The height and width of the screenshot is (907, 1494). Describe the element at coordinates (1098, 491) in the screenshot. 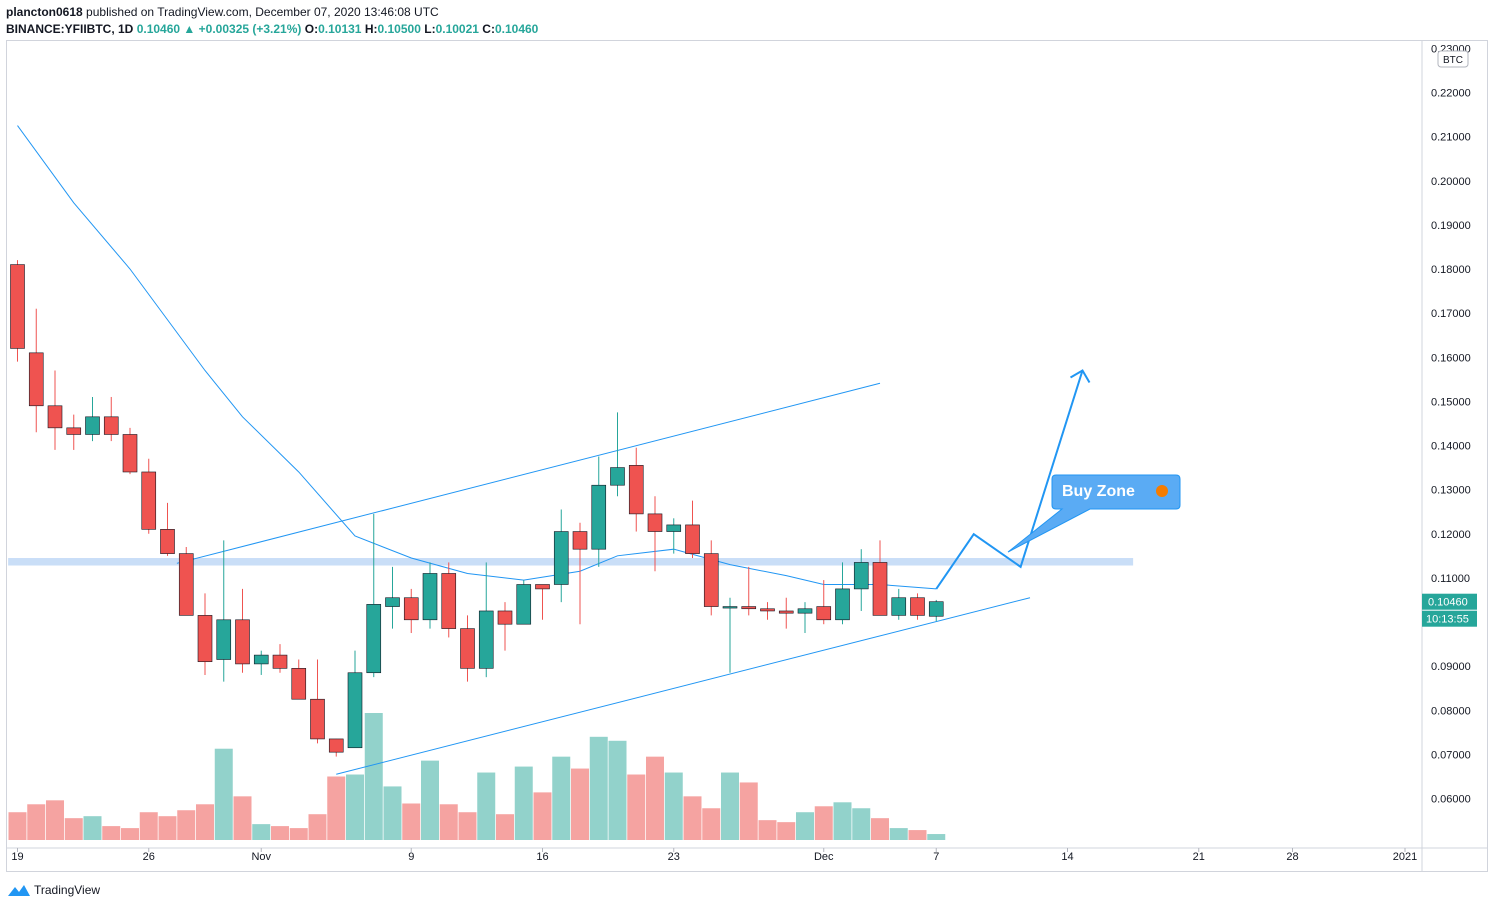

I see `buy-zone-label: Buy Zone` at that location.